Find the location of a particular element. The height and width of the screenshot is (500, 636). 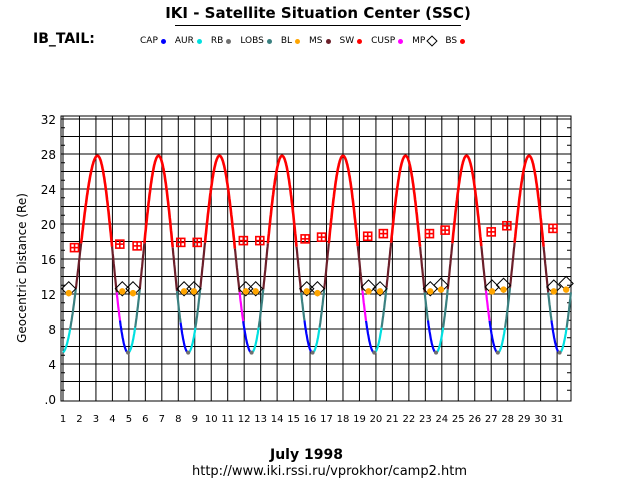

y-axis-label: Geocentric Distance (Re) is located at coordinates (22, 268).